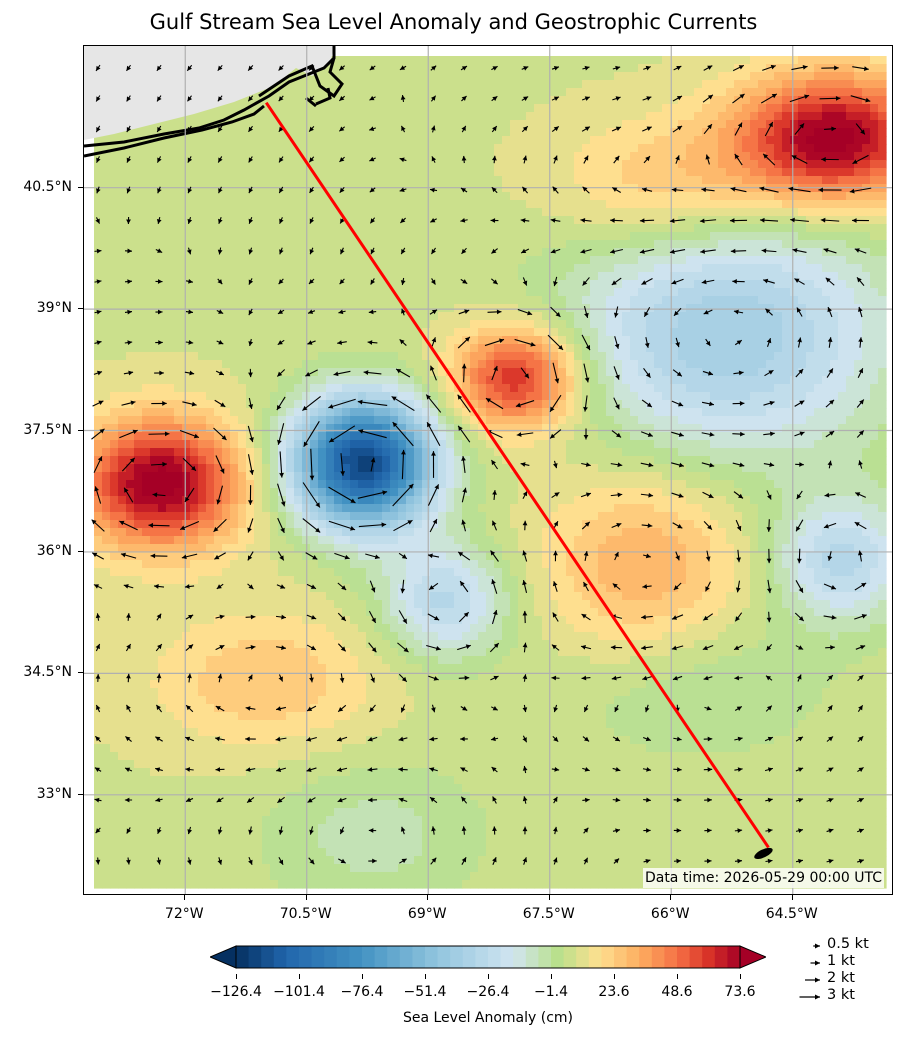 This screenshot has width=907, height=1044. Describe the element at coordinates (488, 1018) in the screenshot. I see `colorbar-title: Sea Level Anomaly (cm)` at that location.